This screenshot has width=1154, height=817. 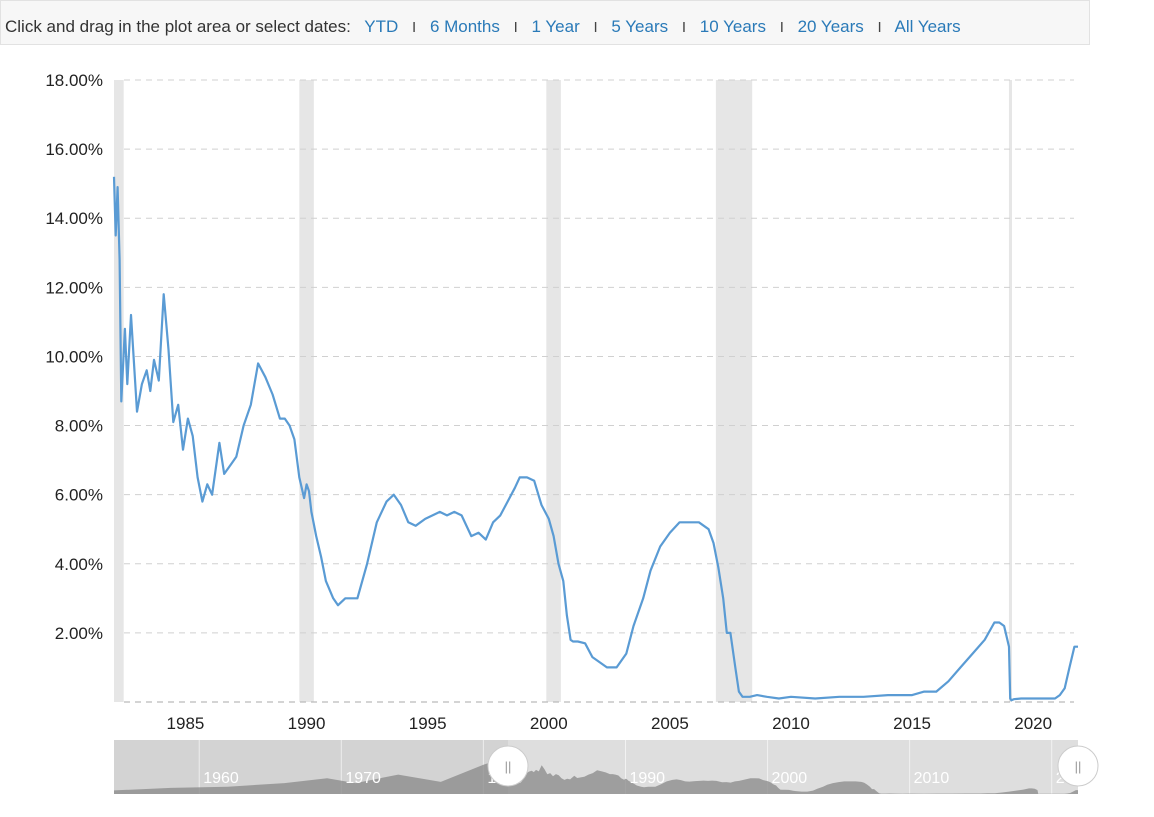 I want to click on x-tick-label: 2000, so click(x=549, y=723).